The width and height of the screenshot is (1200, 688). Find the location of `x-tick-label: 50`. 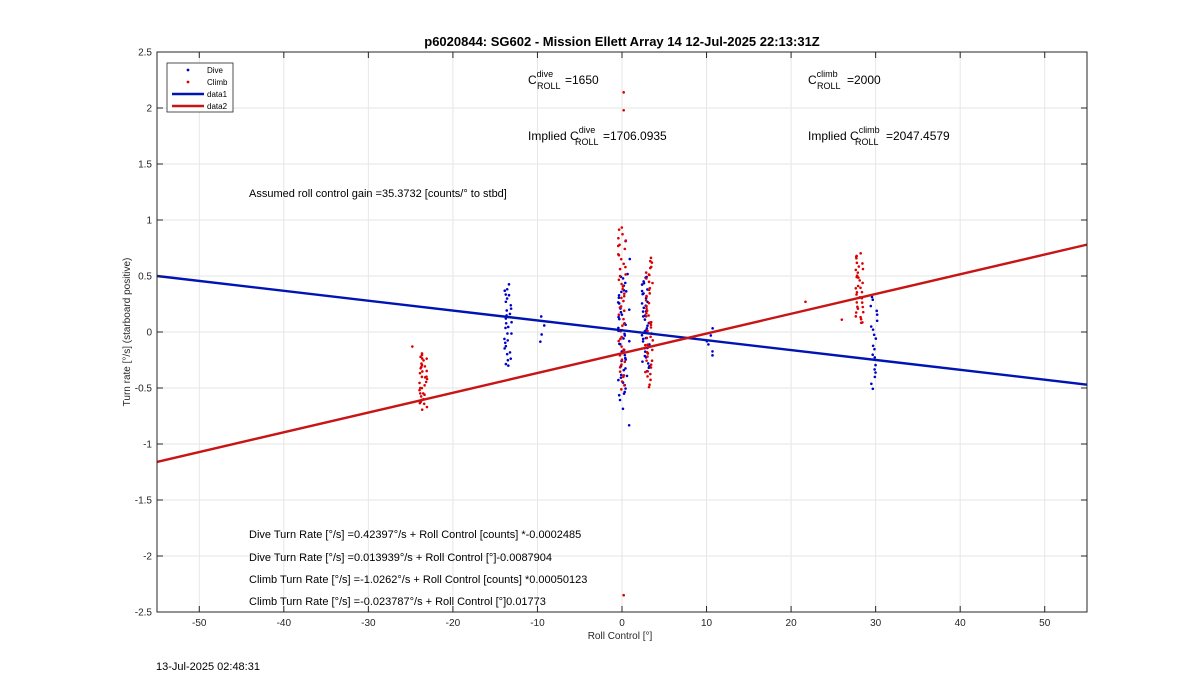

x-tick-label: 50 is located at coordinates (1045, 623).